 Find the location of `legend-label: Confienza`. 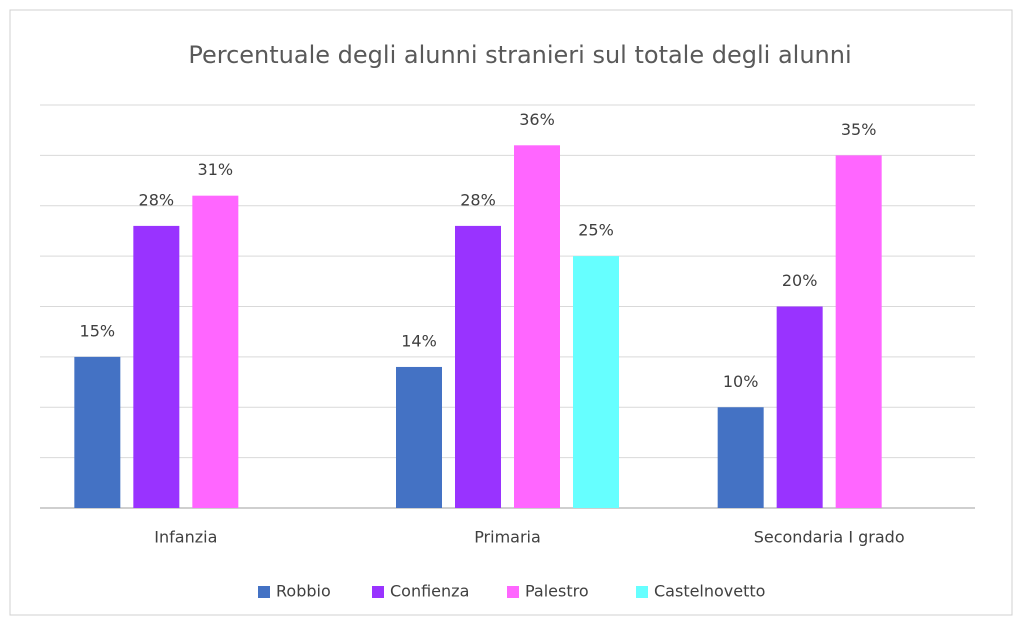

legend-label: Confienza is located at coordinates (429, 591).